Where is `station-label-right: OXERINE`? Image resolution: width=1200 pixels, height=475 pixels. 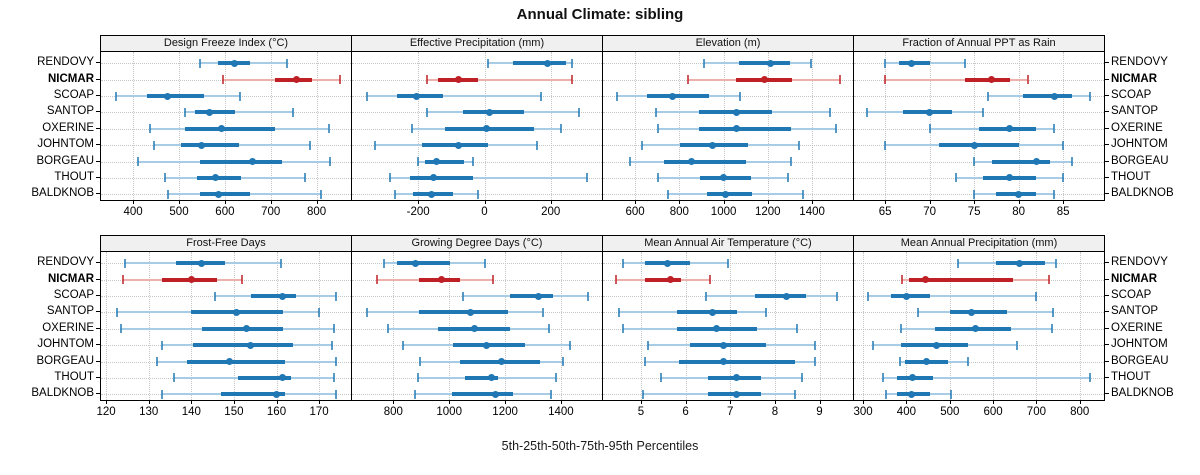 station-label-right: OXERINE is located at coordinates (1137, 327).